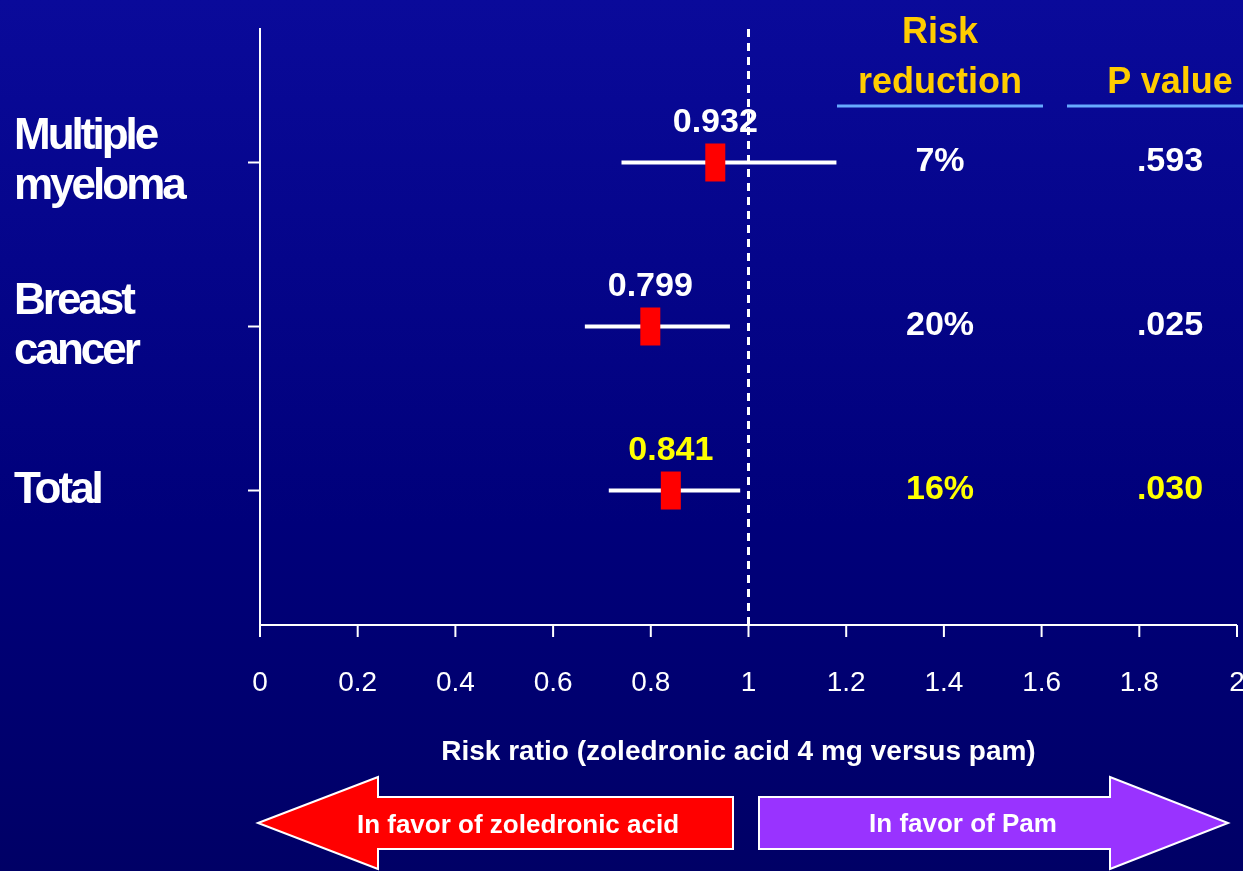  What do you see at coordinates (651, 681) in the screenshot?
I see `x-tick-label: 0.8` at bounding box center [651, 681].